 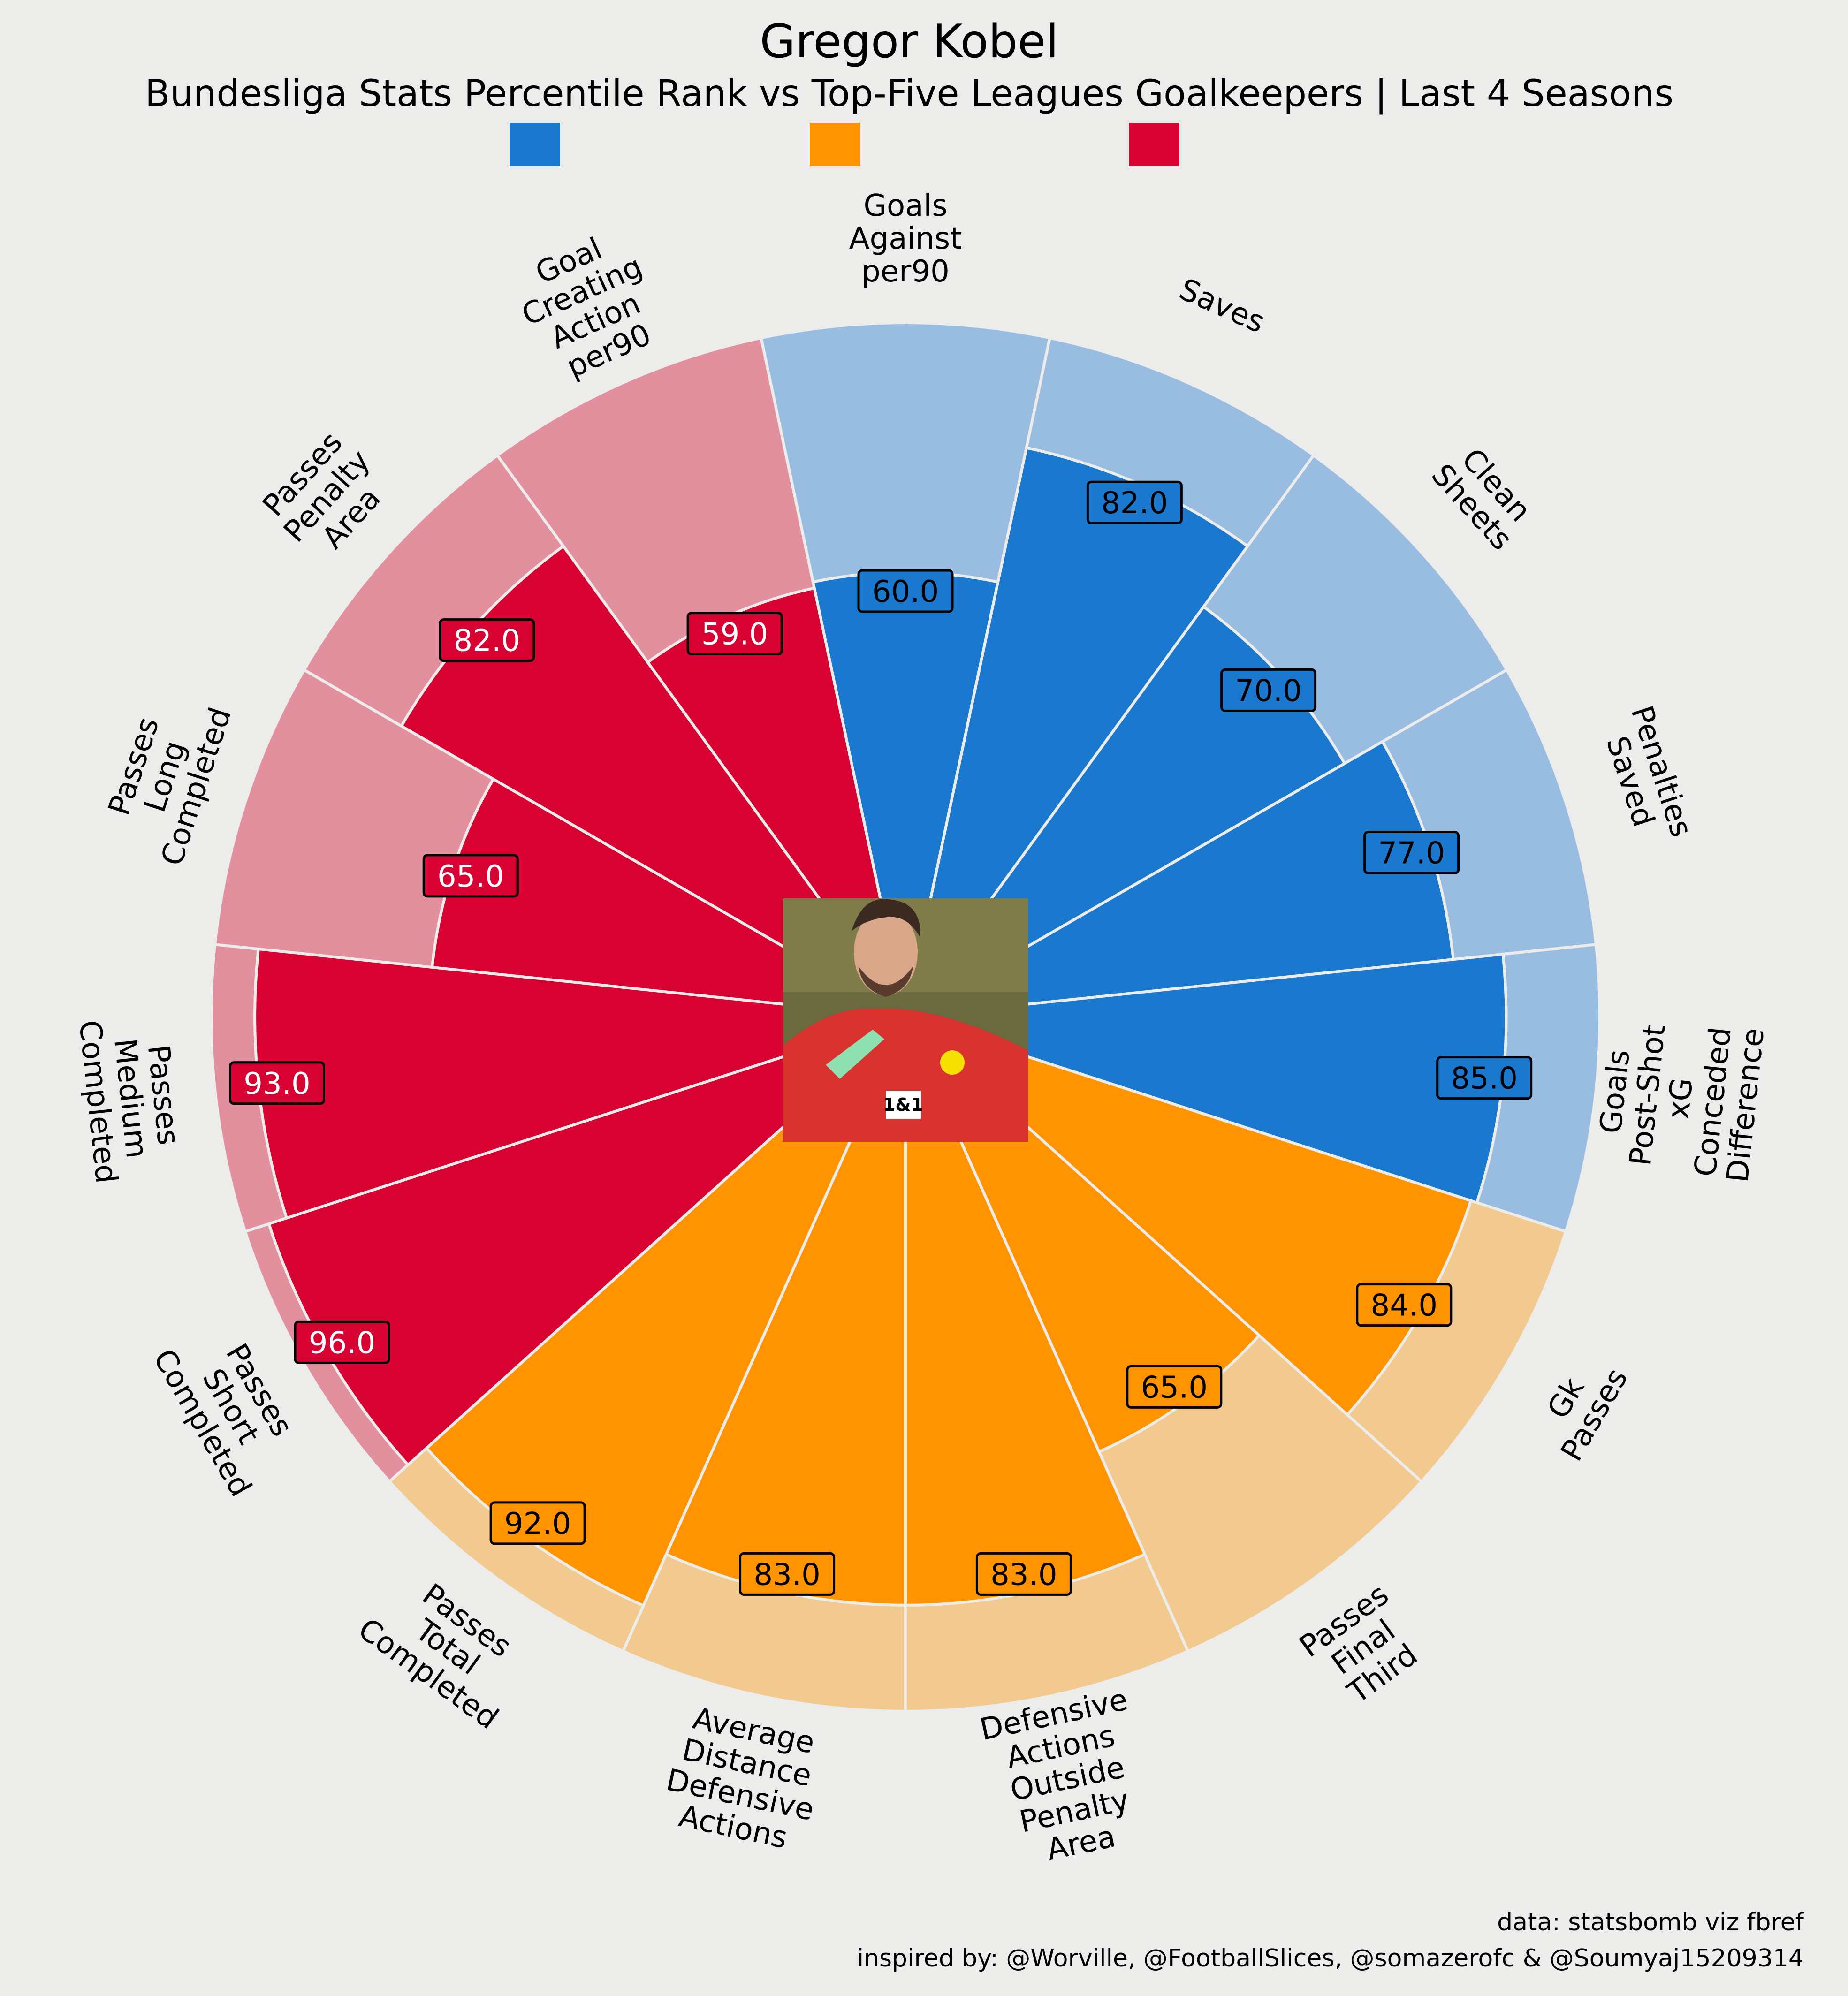 I want to click on value-label: 77.0, so click(x=1411, y=853).